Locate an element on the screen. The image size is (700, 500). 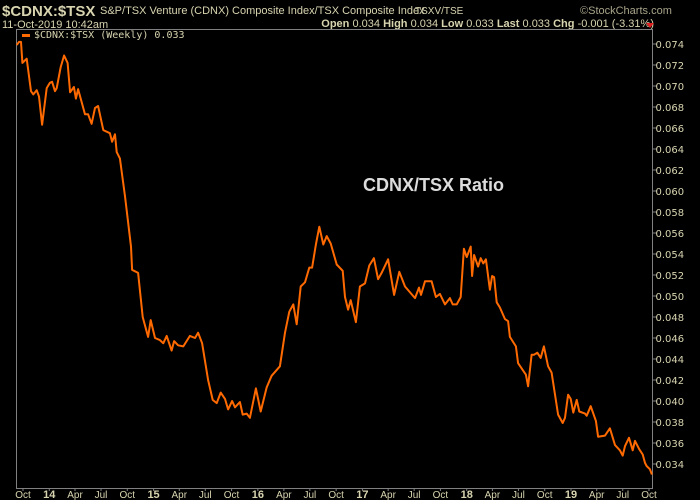
open-label: Open is located at coordinates (335, 24).